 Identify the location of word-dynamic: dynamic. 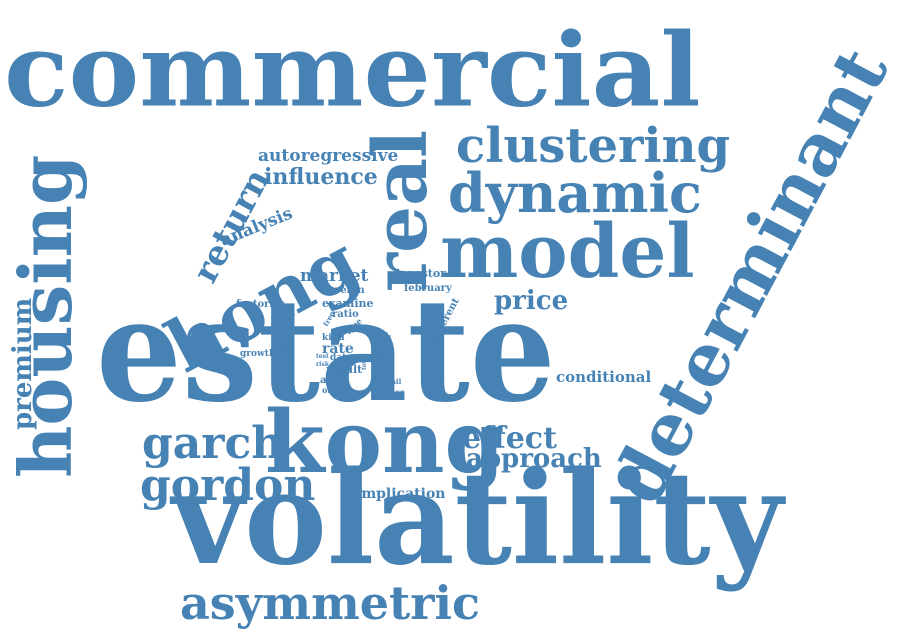
(575, 193).